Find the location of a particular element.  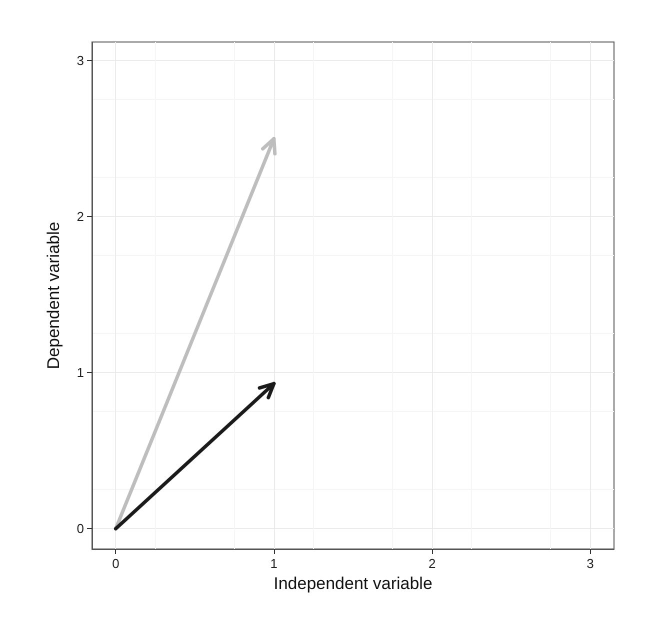

y-axis-title: Dependent variable is located at coordinates (53, 296).